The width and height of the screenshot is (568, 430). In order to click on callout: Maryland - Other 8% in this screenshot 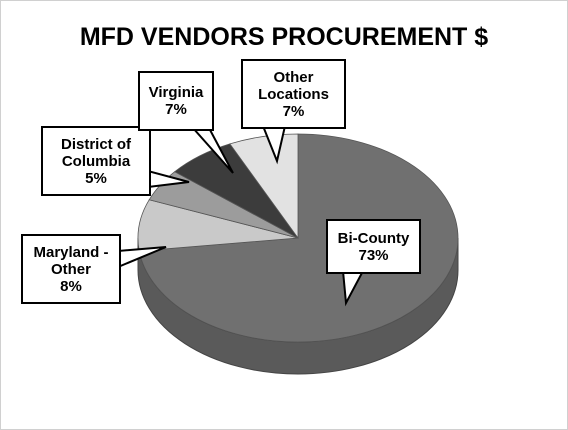, I will do `click(71, 269)`.